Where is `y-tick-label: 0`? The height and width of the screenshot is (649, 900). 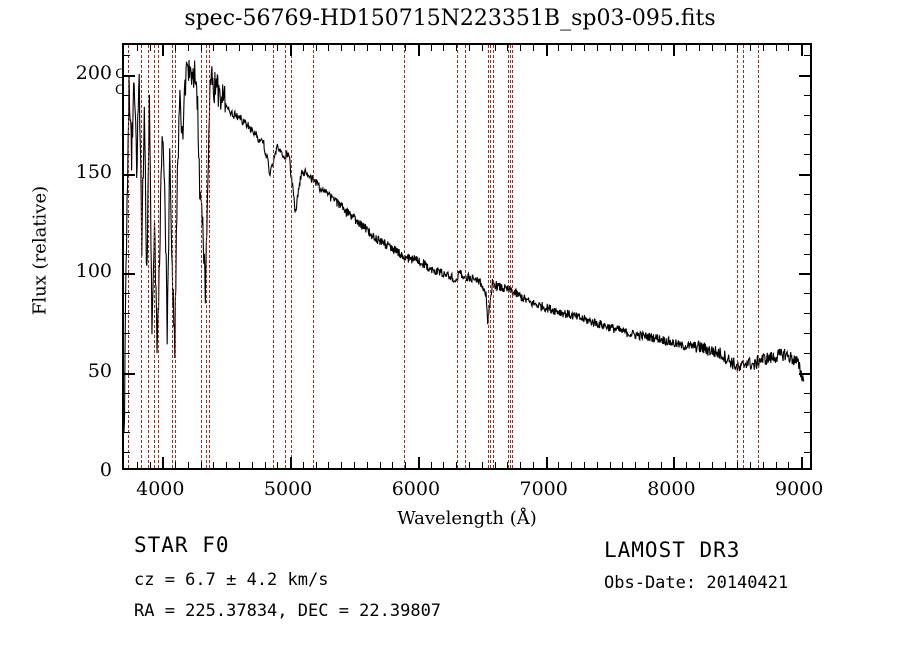
y-tick-label: 0 is located at coordinates (105, 470).